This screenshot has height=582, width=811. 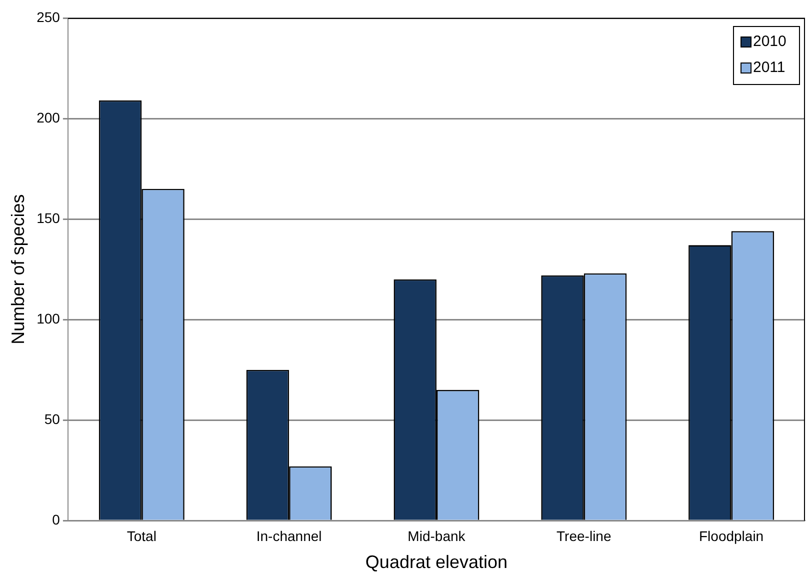 What do you see at coordinates (731, 536) in the screenshot?
I see `x-tick-label: Floodplain` at bounding box center [731, 536].